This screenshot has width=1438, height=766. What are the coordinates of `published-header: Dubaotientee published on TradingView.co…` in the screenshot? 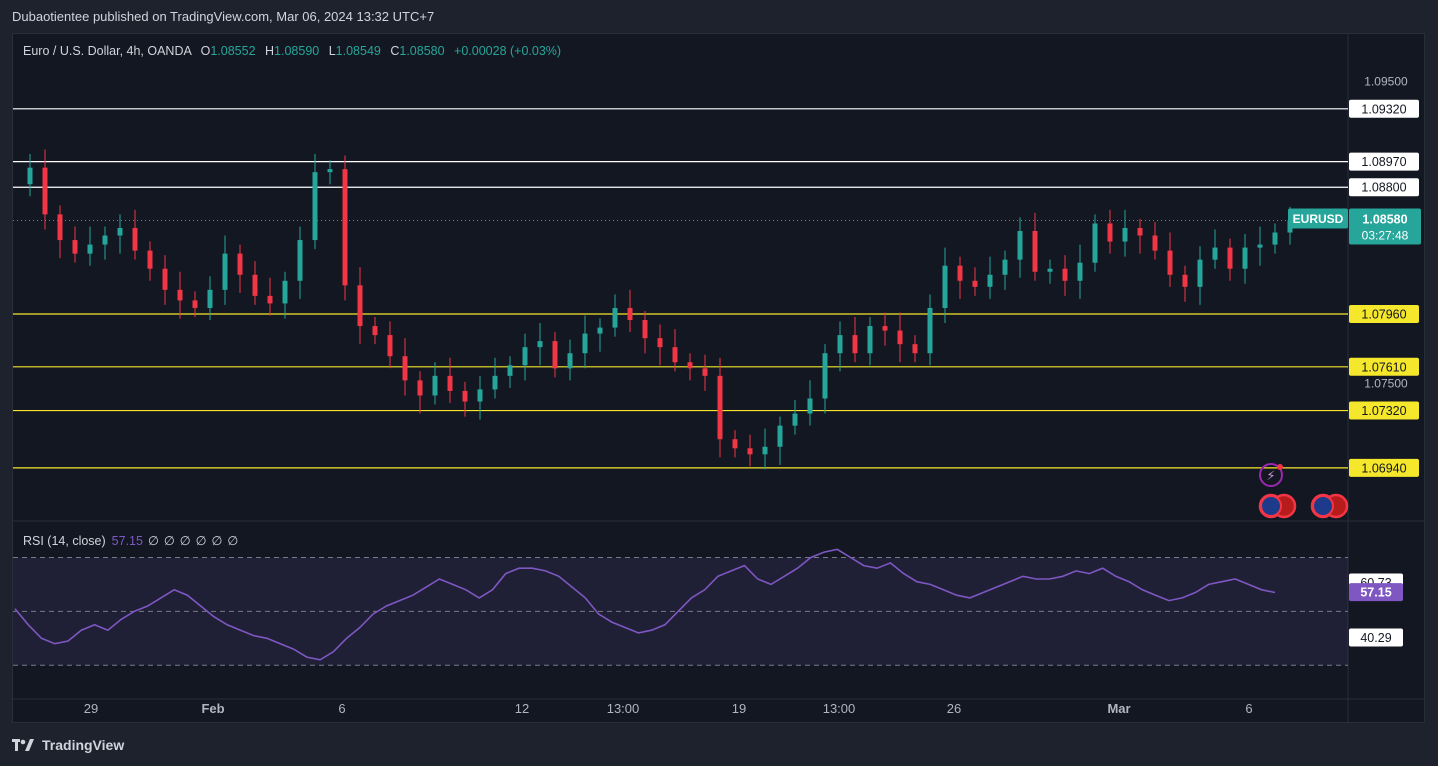 It's located at (223, 16).